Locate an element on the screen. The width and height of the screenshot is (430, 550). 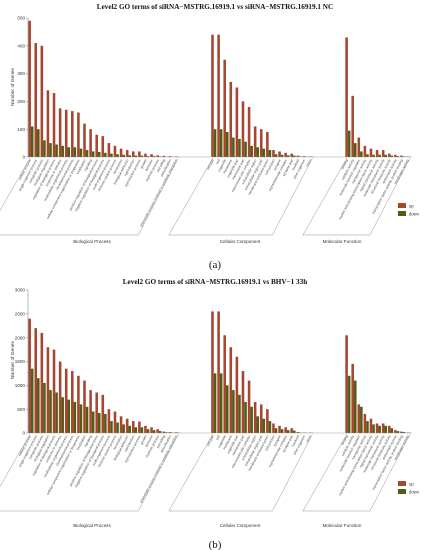
bar-down-macromolecular-complex is located at coordinates (251, 151).